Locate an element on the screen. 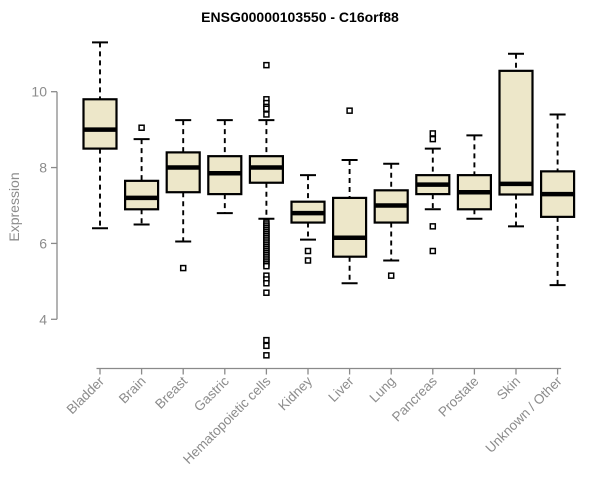 This screenshot has width=600, height=500. y-tick-label: 6 is located at coordinates (43, 243).